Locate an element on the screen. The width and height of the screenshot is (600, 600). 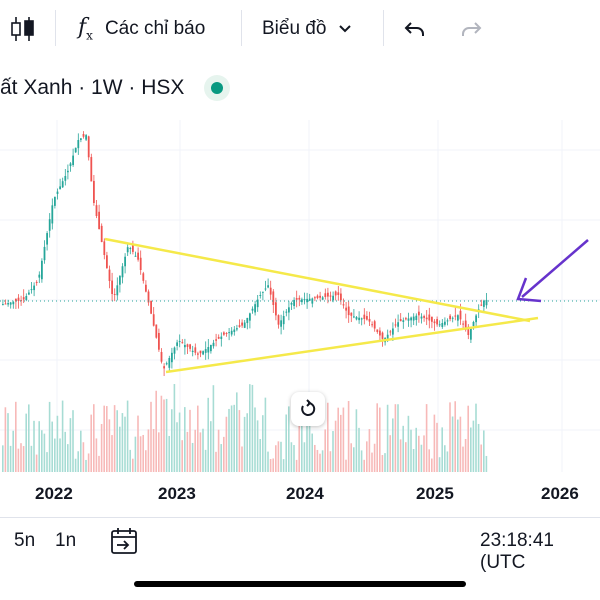
range-1n-button: 1n is located at coordinates (66, 540).